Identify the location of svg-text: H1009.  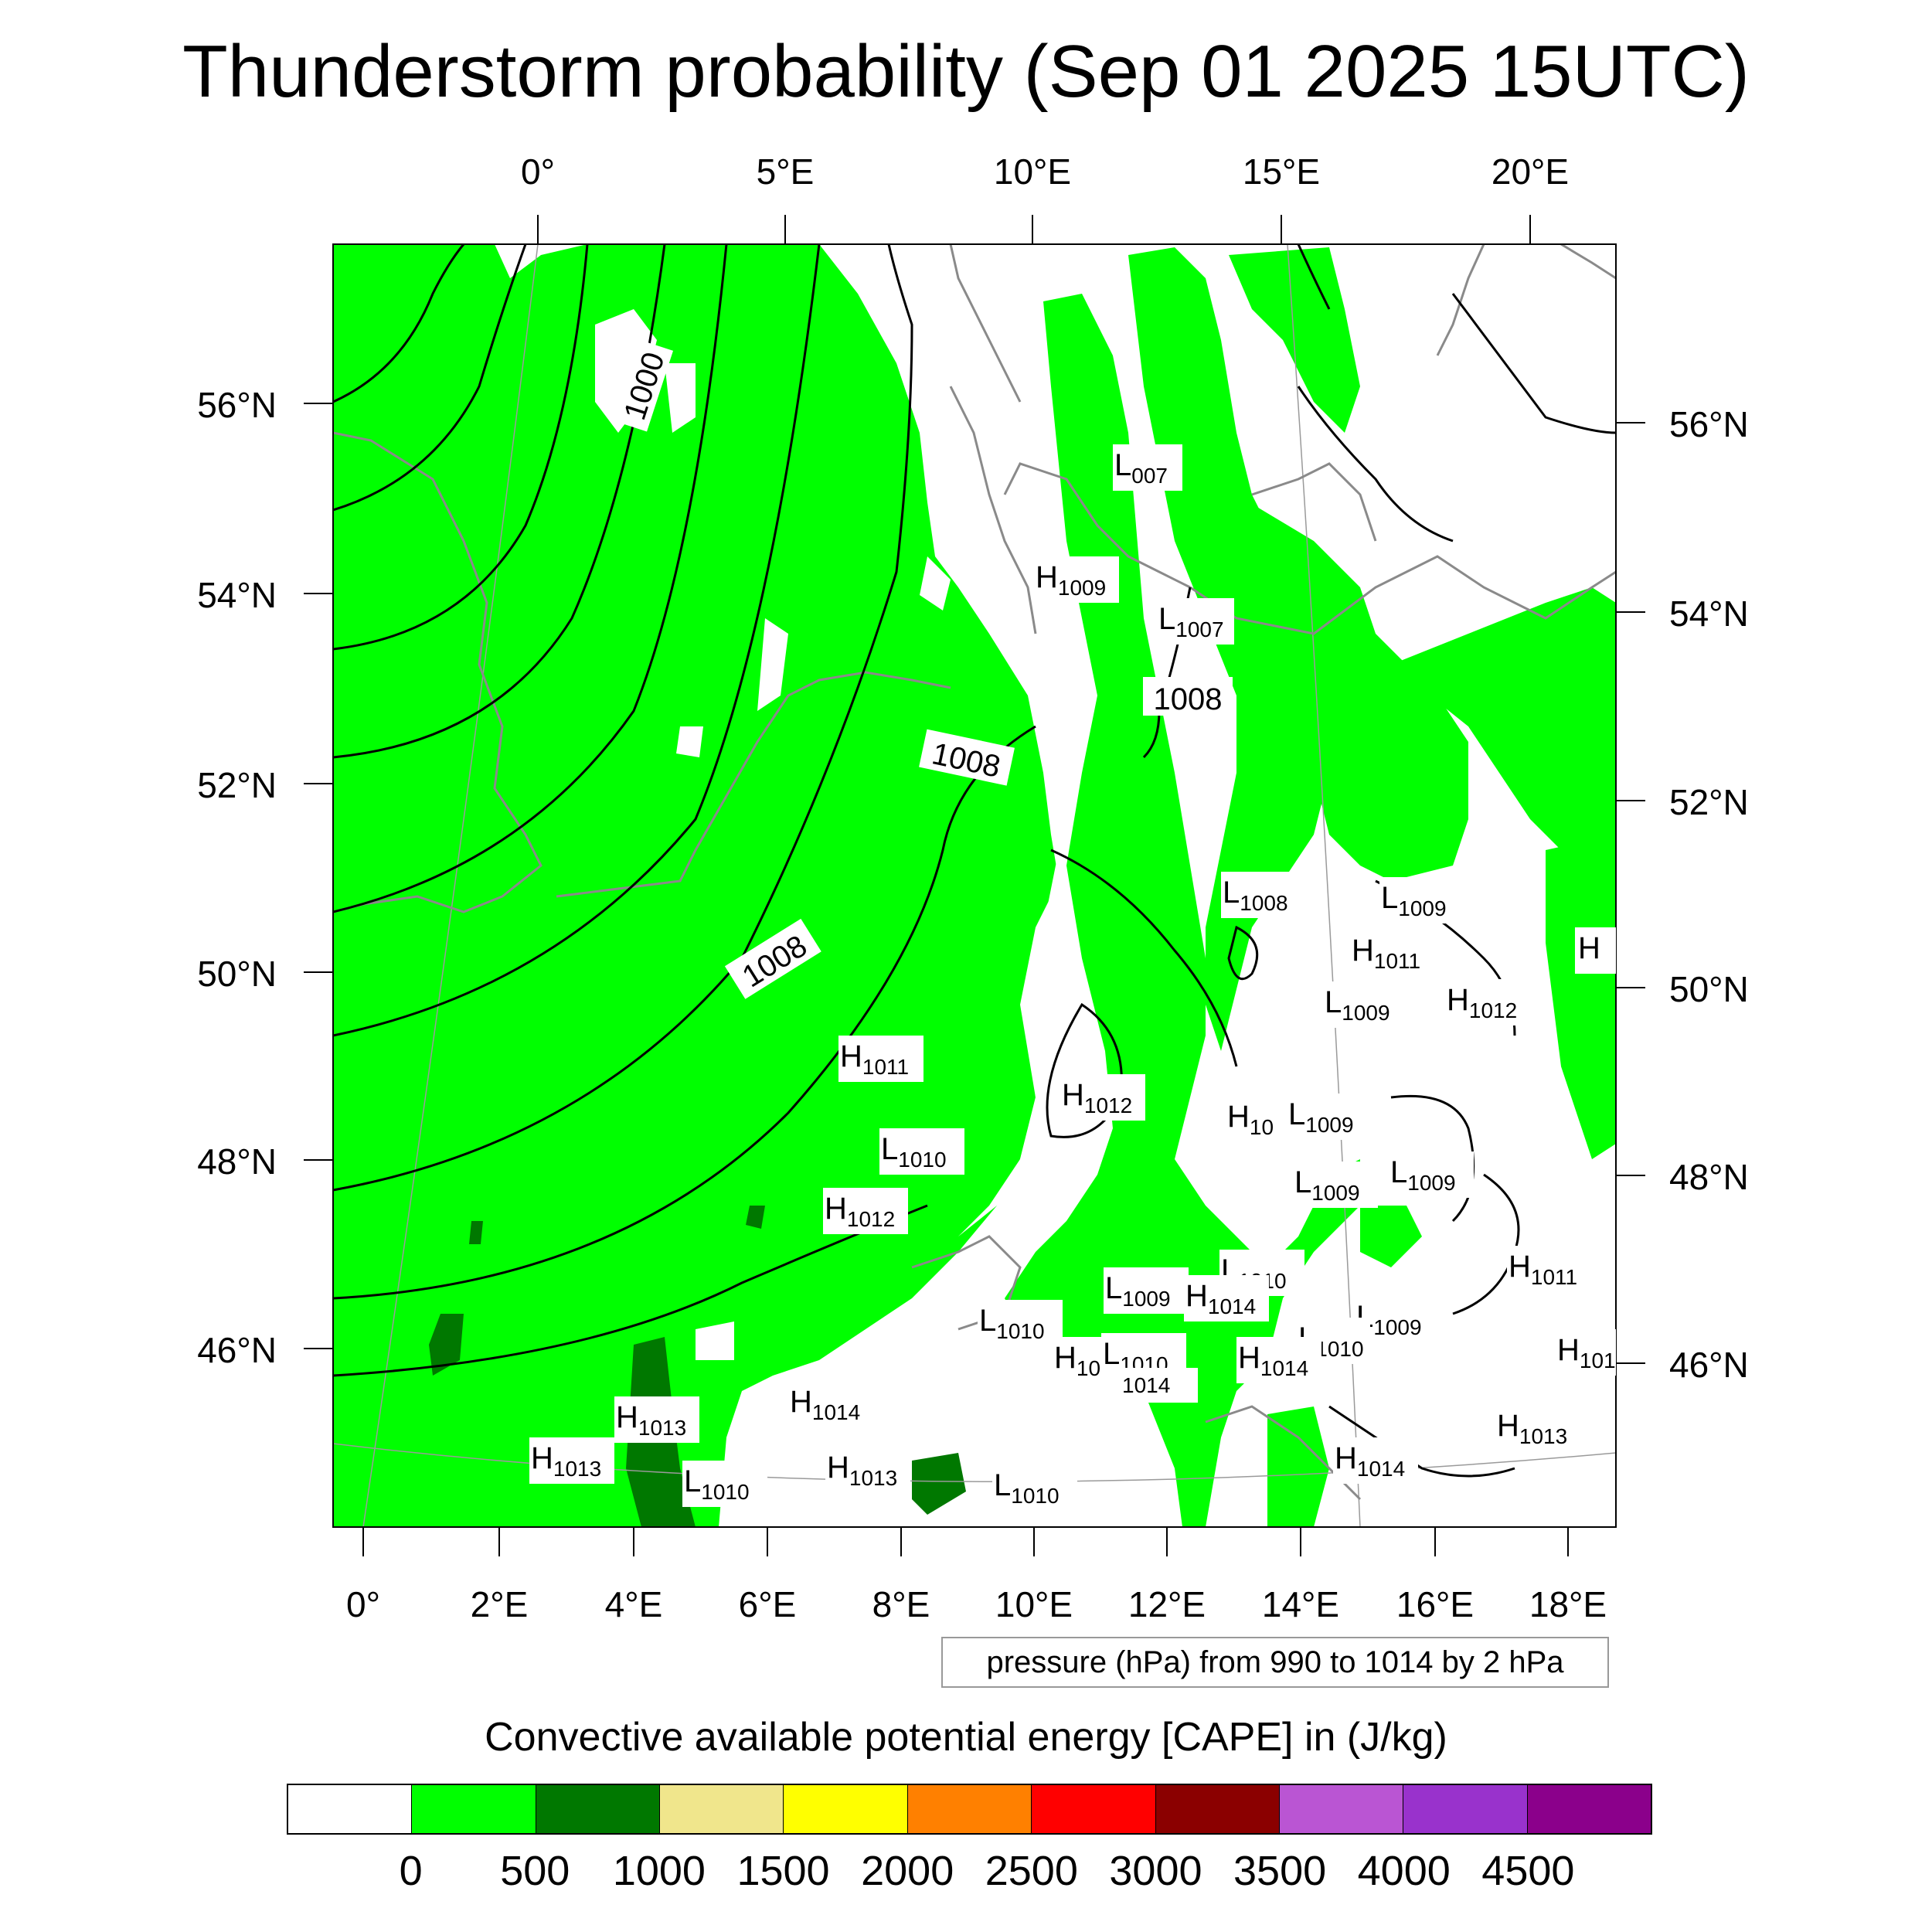
(1071, 580).